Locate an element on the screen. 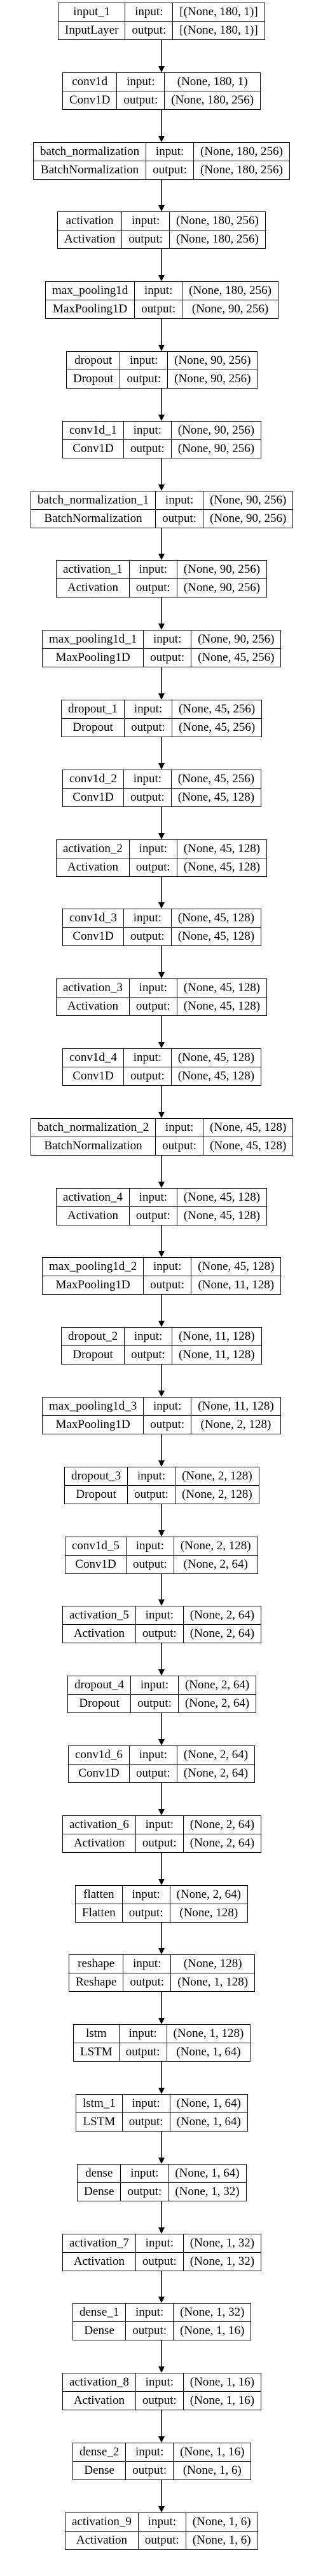 This screenshot has width=323, height=2576. layer-name: lstm is located at coordinates (97, 2034).